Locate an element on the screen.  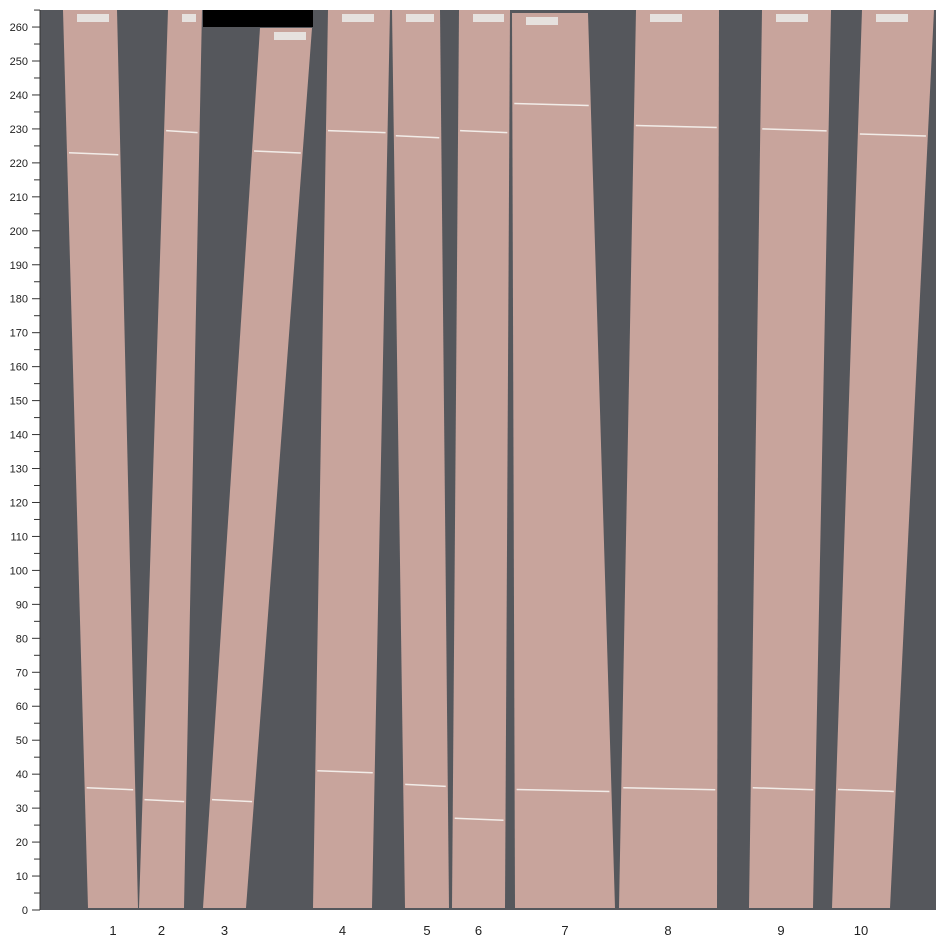
y-tick-label: 200 is located at coordinates (19, 232).